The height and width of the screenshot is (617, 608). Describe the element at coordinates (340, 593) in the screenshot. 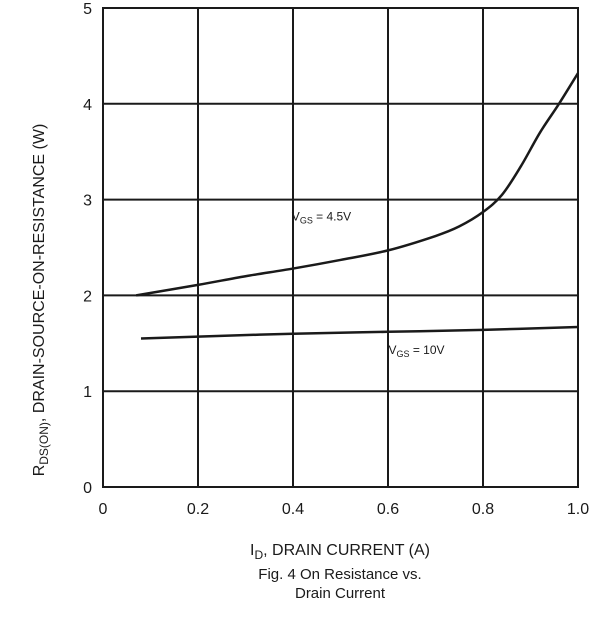

I see `caption-line-2: Drain Current` at that location.